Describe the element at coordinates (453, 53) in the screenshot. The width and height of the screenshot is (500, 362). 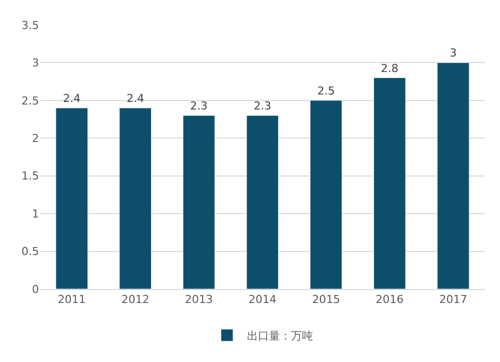
I see `data-label: 3` at that location.